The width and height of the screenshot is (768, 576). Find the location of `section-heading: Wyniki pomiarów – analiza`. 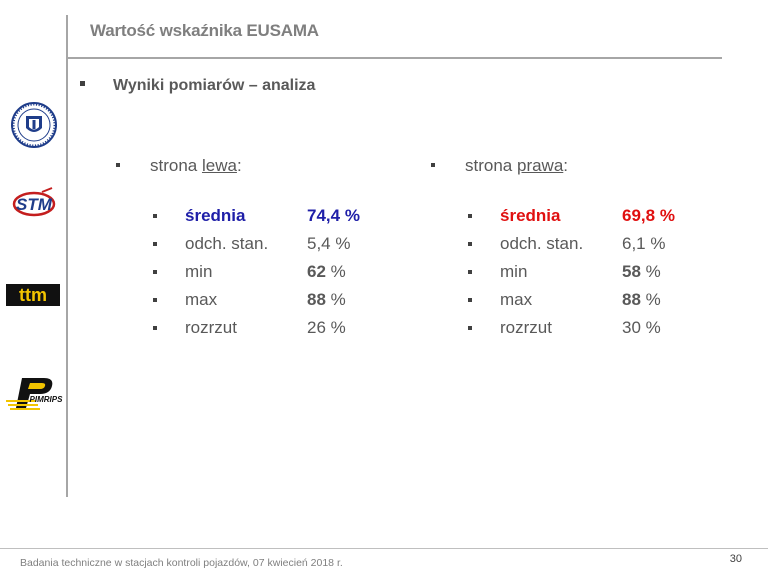

section-heading: Wyniki pomiarów – analiza is located at coordinates (197, 86).